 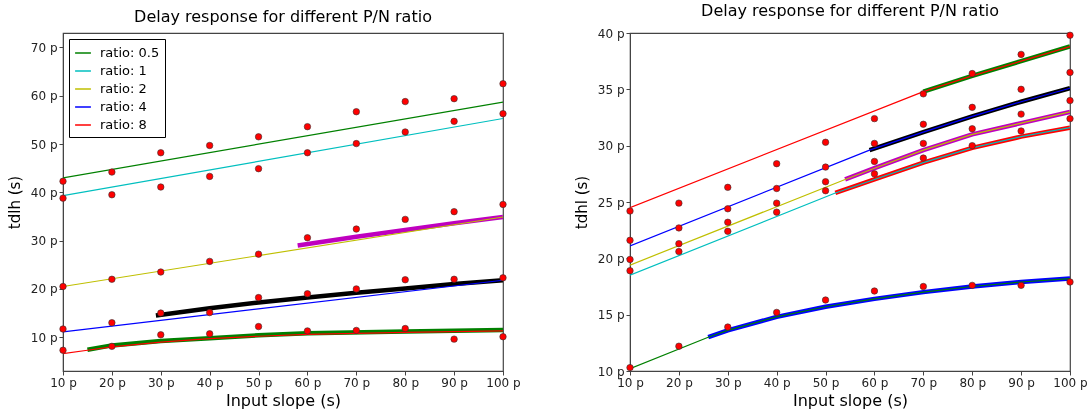 What do you see at coordinates (611, 202) in the screenshot?
I see `y-tick-label: 25 p` at bounding box center [611, 202].